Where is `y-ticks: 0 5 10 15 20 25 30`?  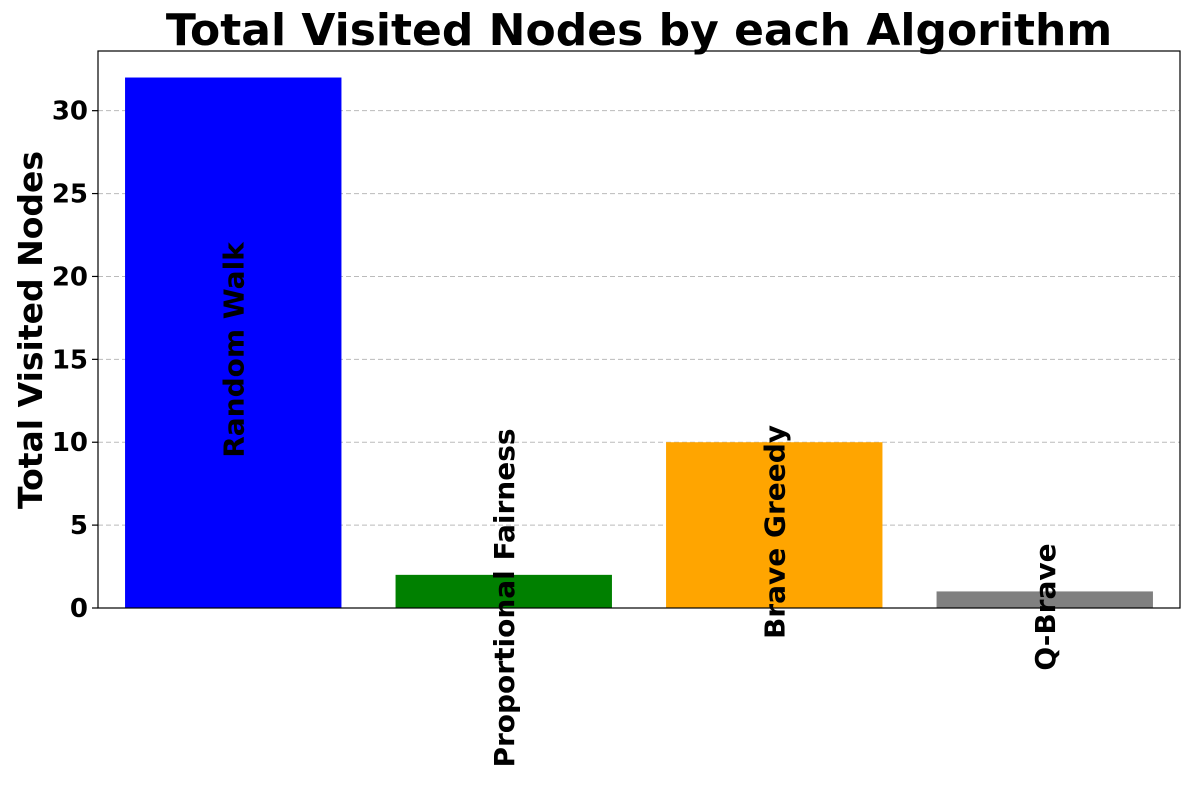 y-ticks: 0 5 10 15 20 25 30 is located at coordinates (75, 360).